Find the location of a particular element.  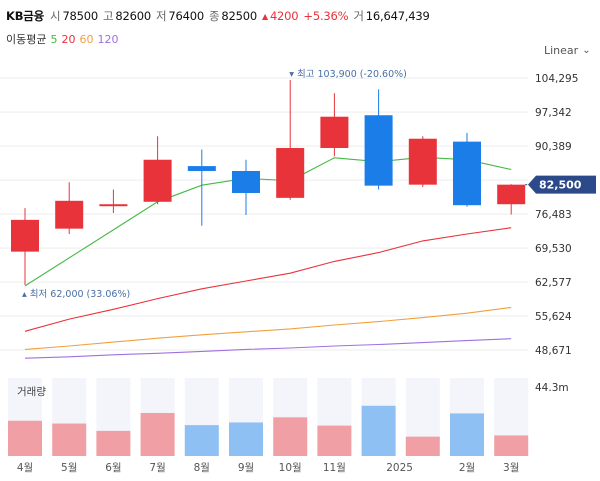

x-tick-label: 3월 is located at coordinates (511, 468).